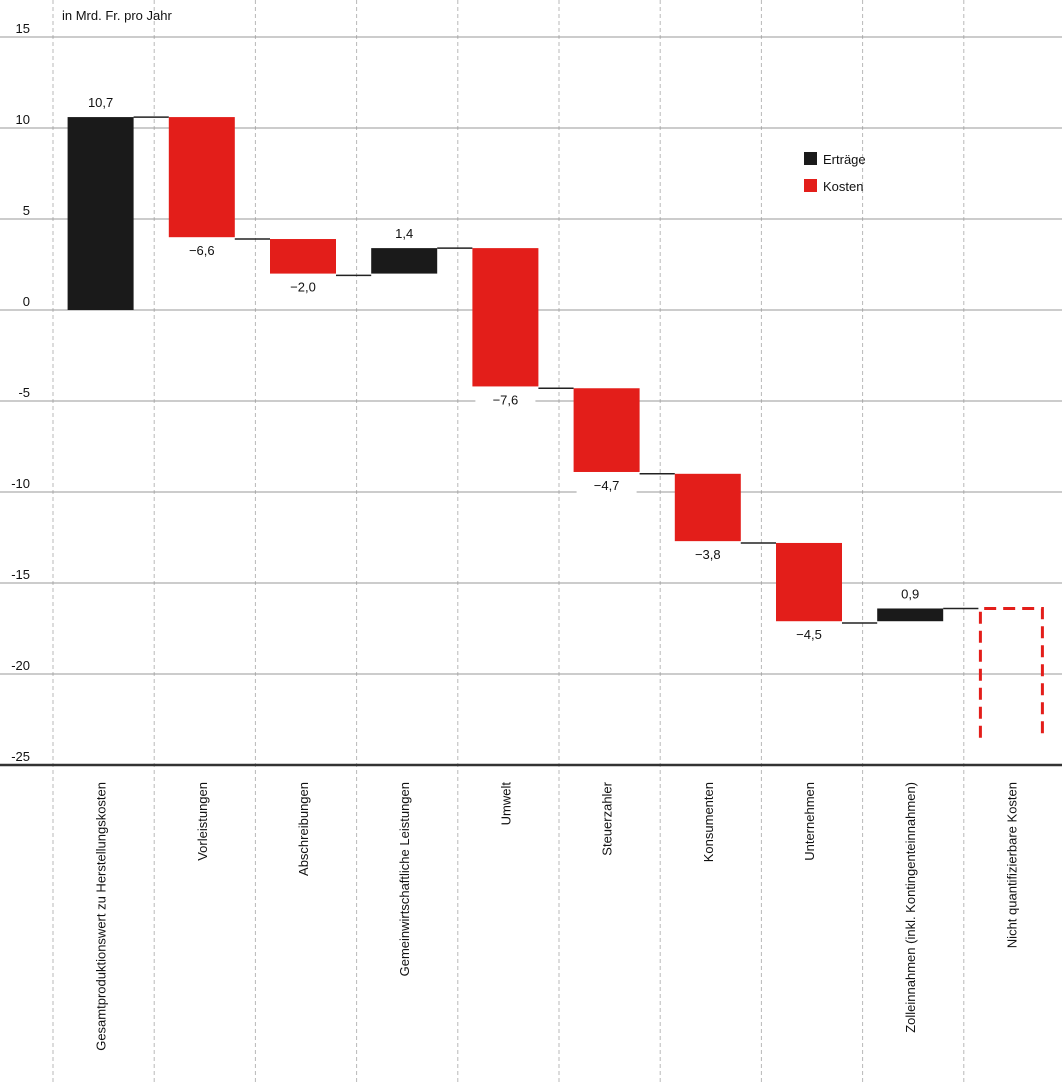  Describe the element at coordinates (607, 818) in the screenshot. I see `x-category-label: Steuerzahler` at that location.